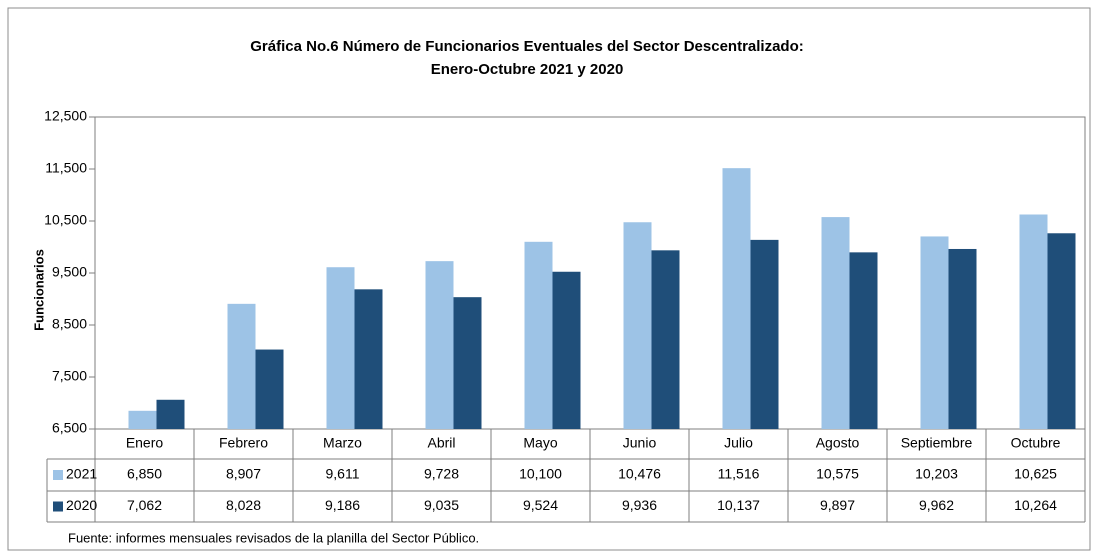 This screenshot has height=558, width=1098. I want to click on table-value: 9,728, so click(441, 474).